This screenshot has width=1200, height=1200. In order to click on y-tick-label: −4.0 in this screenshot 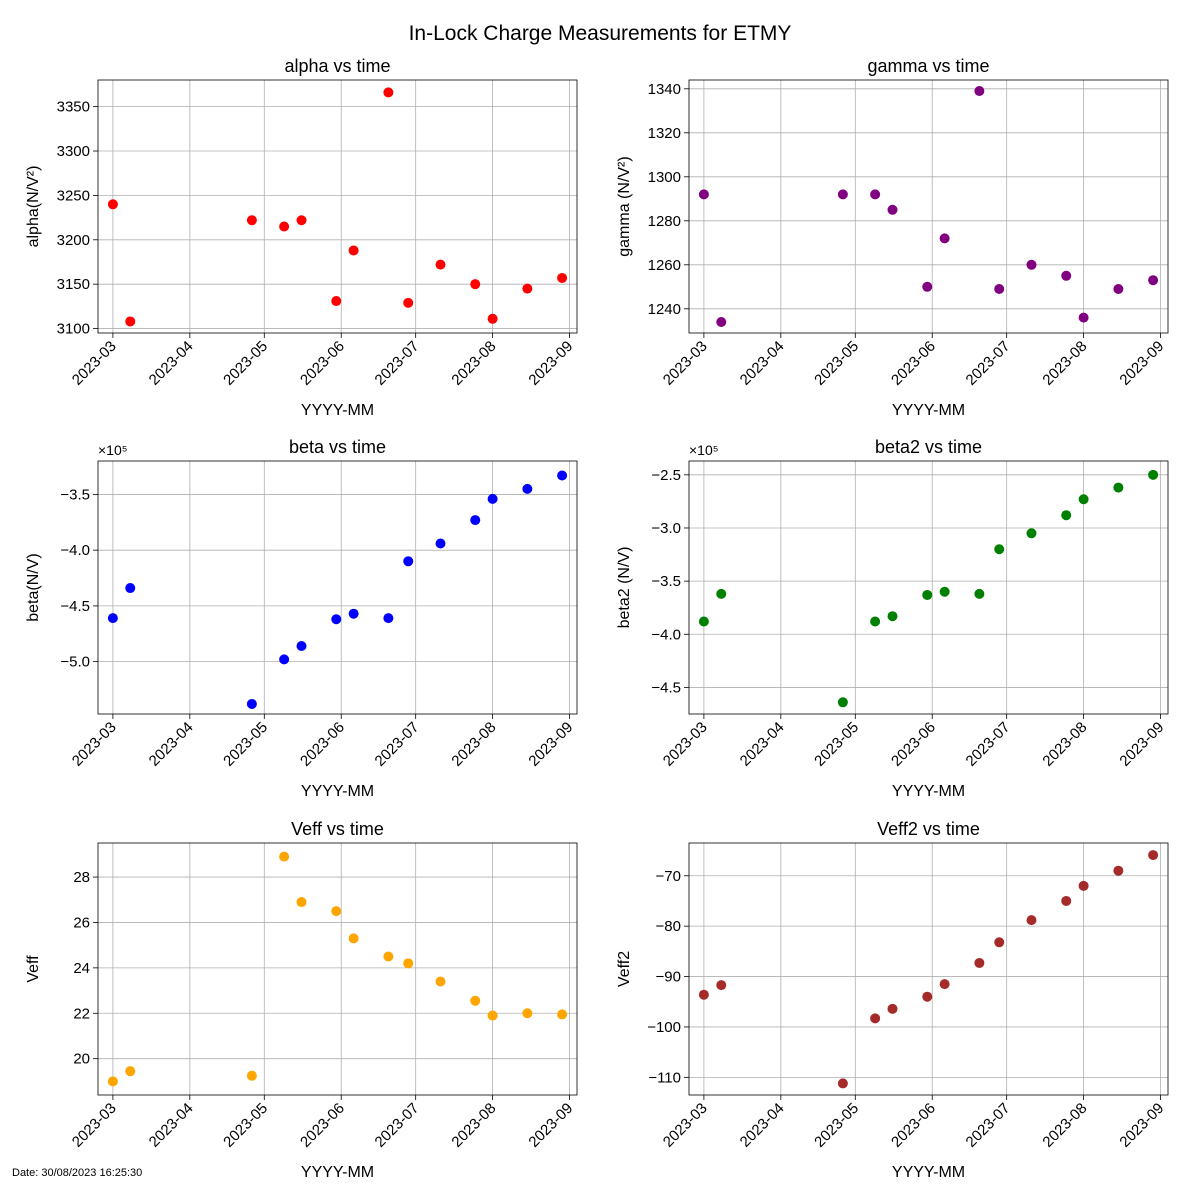, I will do `click(75, 550)`.